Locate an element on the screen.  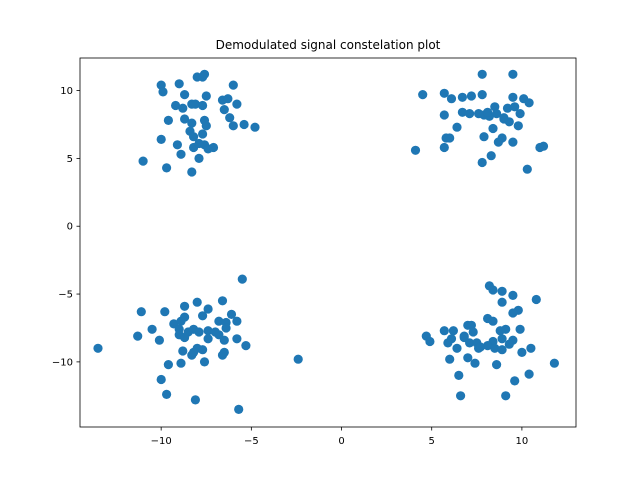
x-tick-label: −5 is located at coordinates (251, 441).